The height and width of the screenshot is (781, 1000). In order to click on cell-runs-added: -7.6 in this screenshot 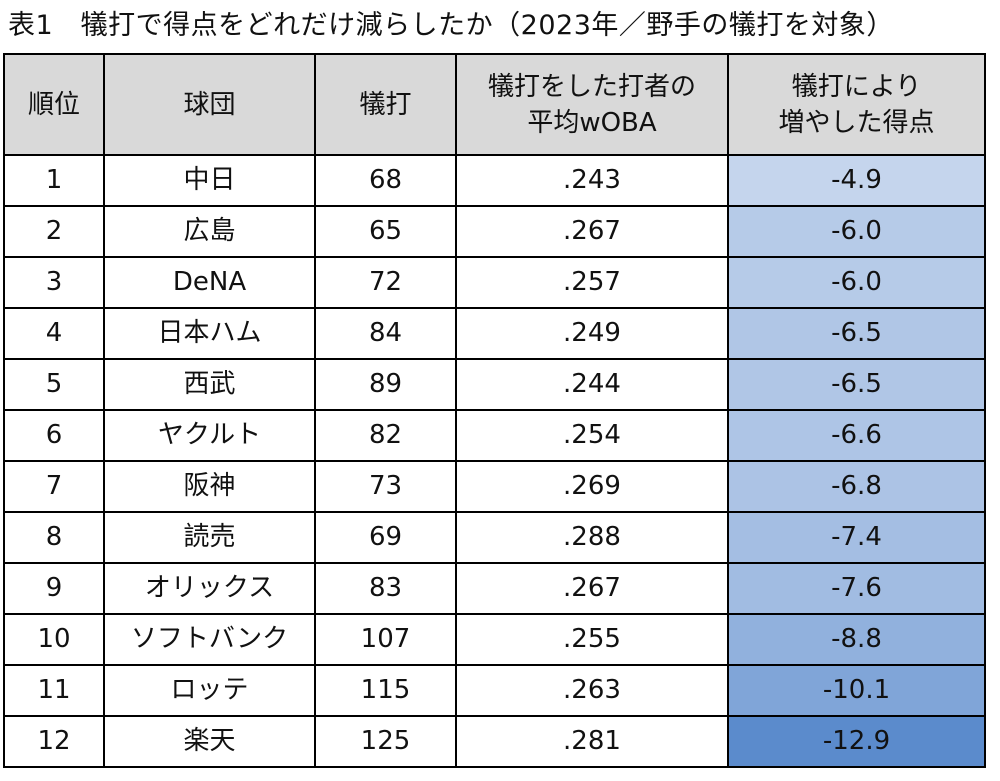, I will do `click(856, 588)`.